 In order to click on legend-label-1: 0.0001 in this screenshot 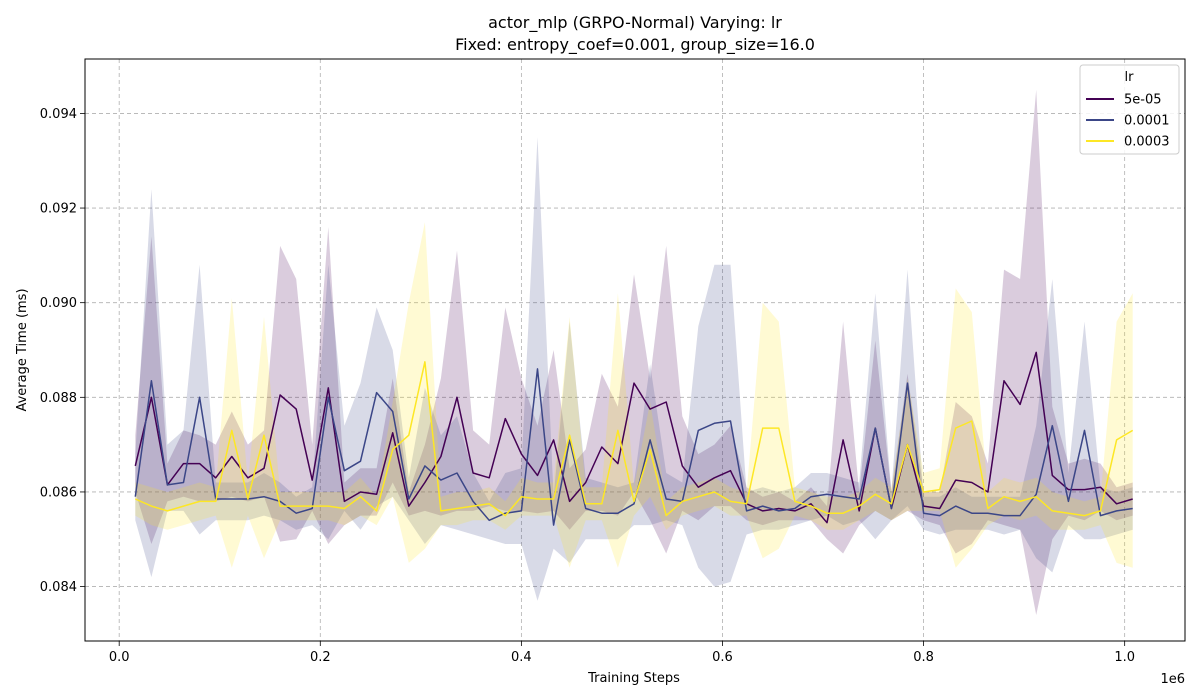, I will do `click(1147, 121)`.